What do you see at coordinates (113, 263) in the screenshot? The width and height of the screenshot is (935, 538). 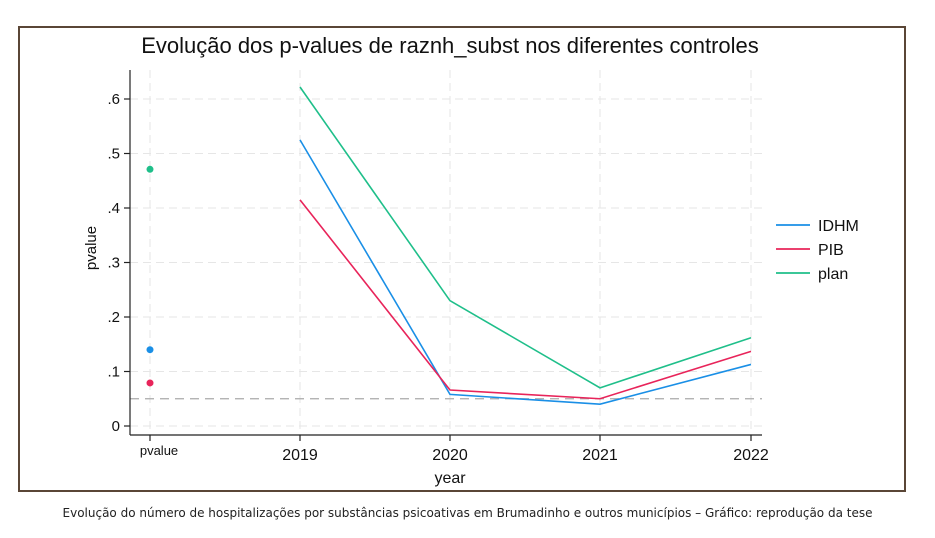 I see `y-tick-label: .3` at bounding box center [113, 263].